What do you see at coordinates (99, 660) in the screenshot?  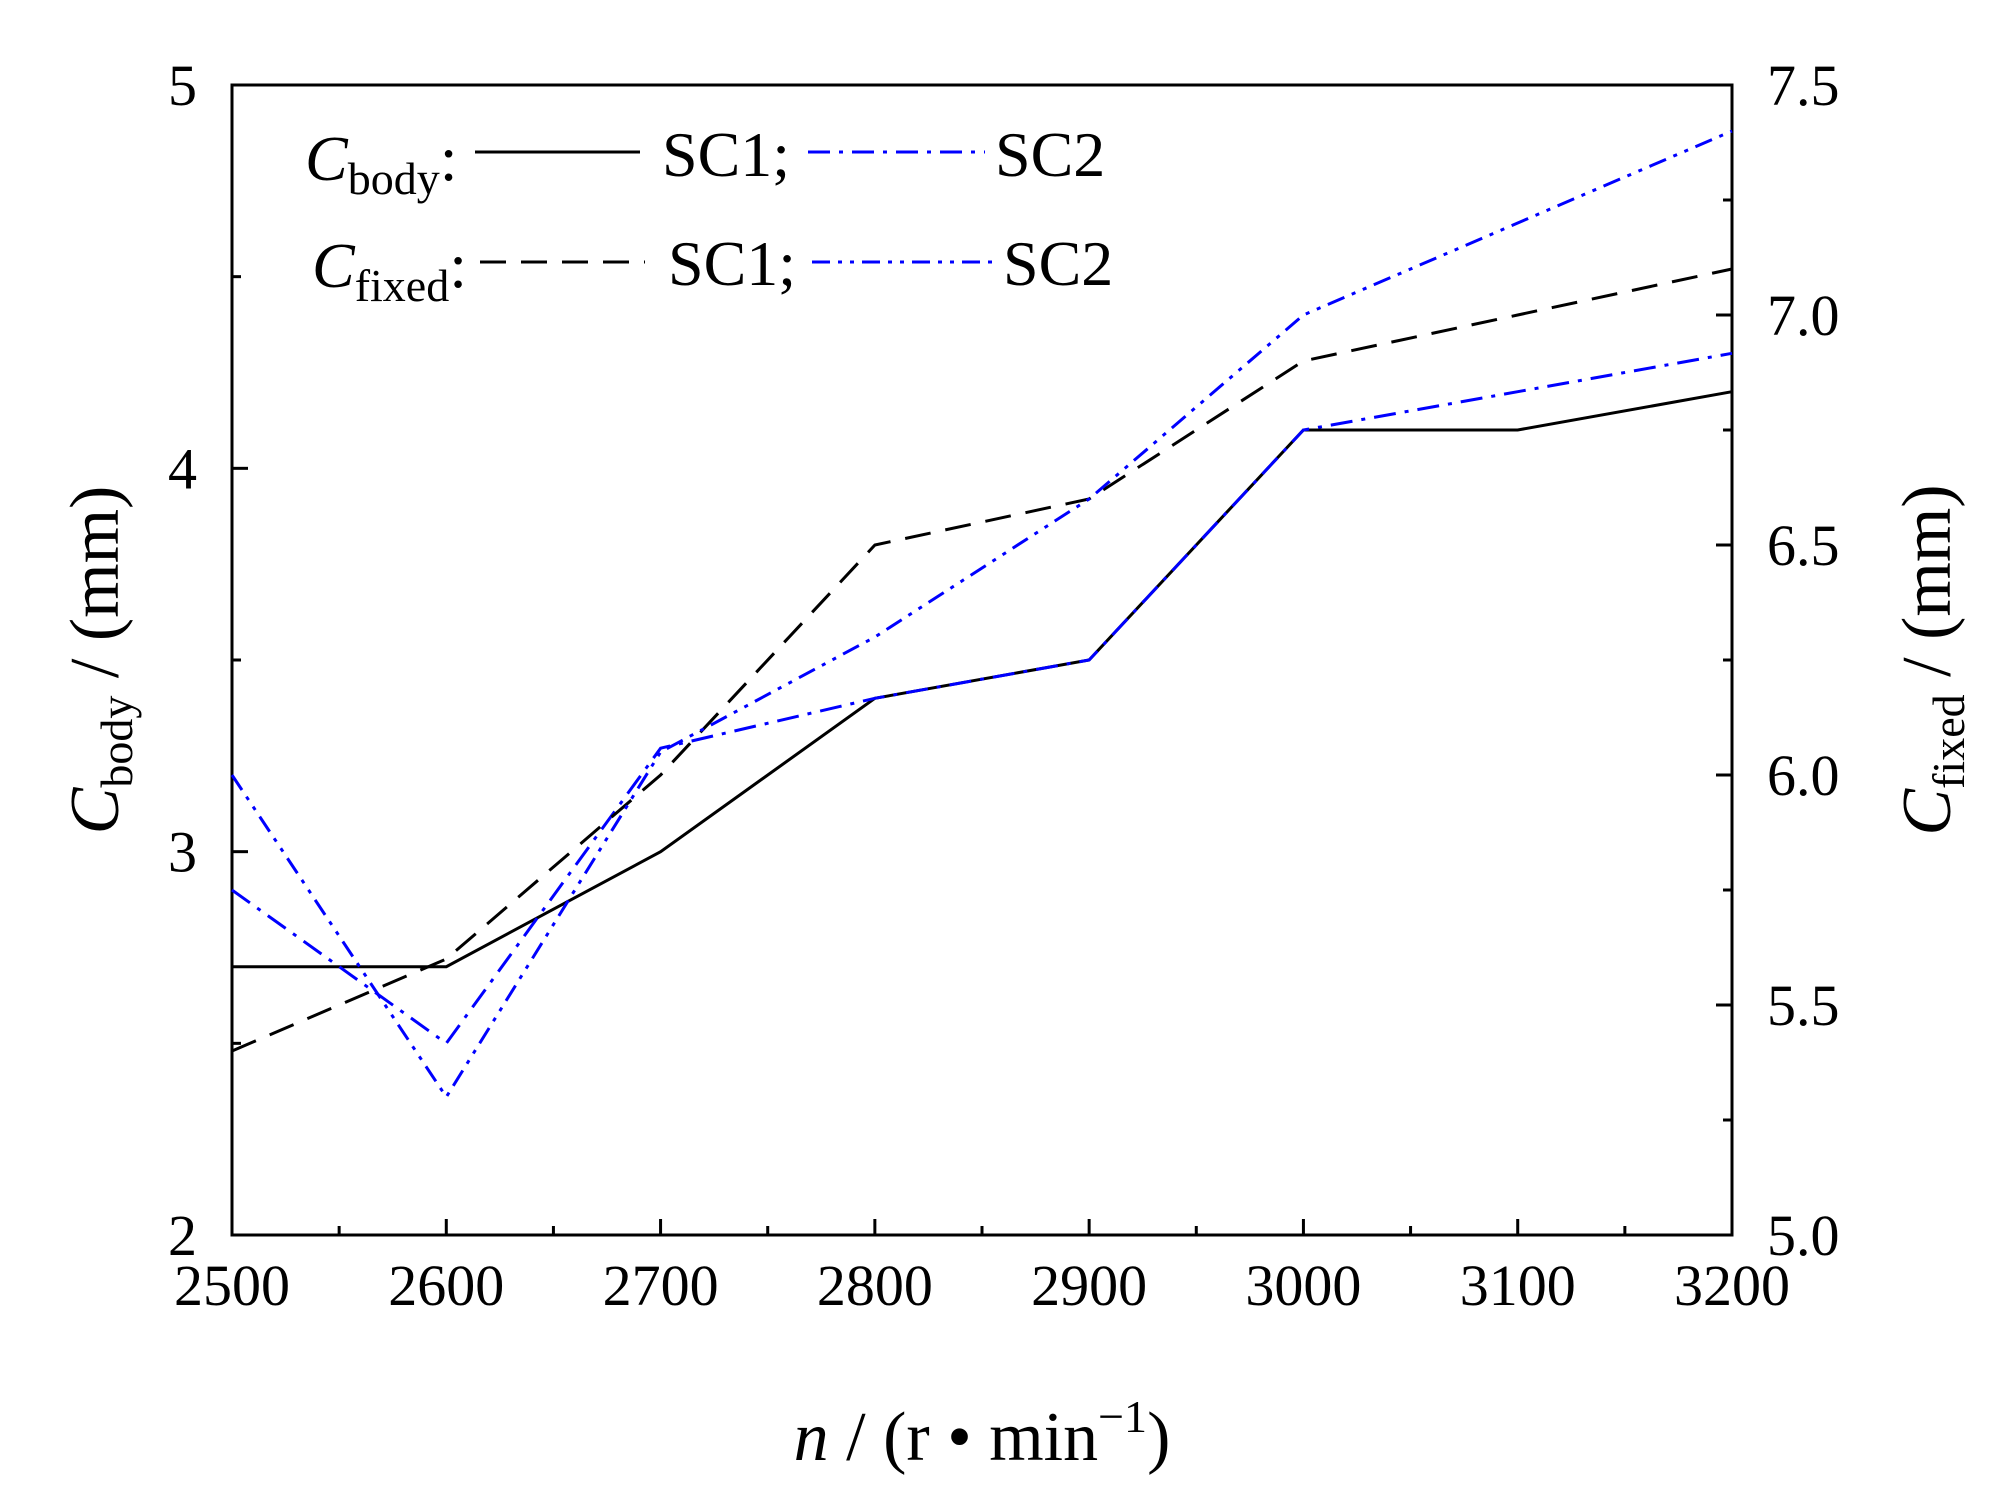 I see `y-left-axis-title: Cbody / (mm)` at bounding box center [99, 660].